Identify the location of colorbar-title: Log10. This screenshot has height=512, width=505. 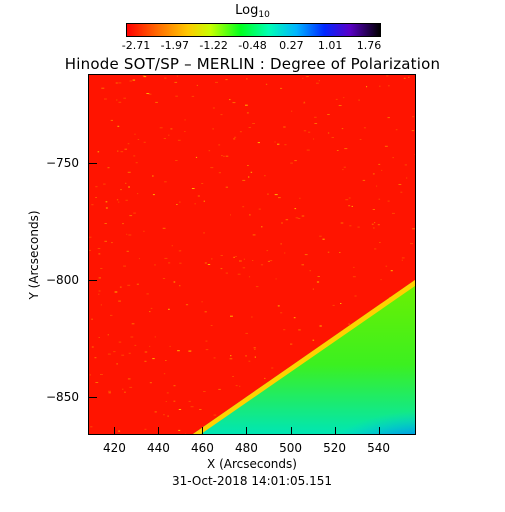
(252, 11).